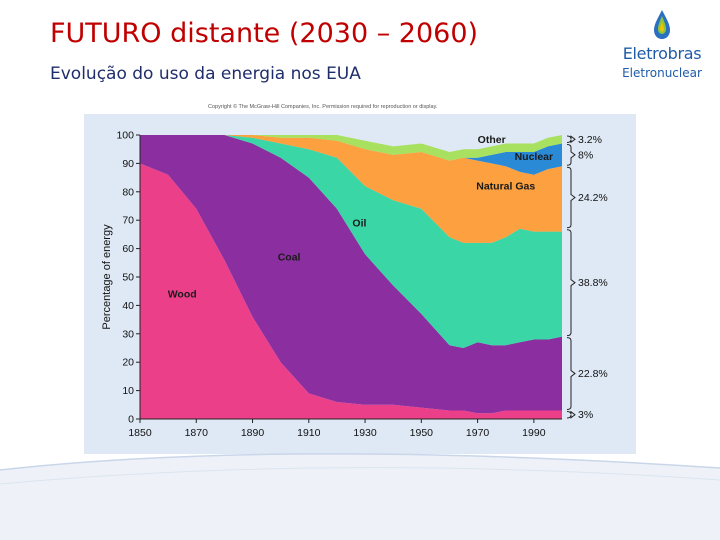  What do you see at coordinates (128, 192) in the screenshot?
I see `y-tick-label: 80` at bounding box center [128, 192].